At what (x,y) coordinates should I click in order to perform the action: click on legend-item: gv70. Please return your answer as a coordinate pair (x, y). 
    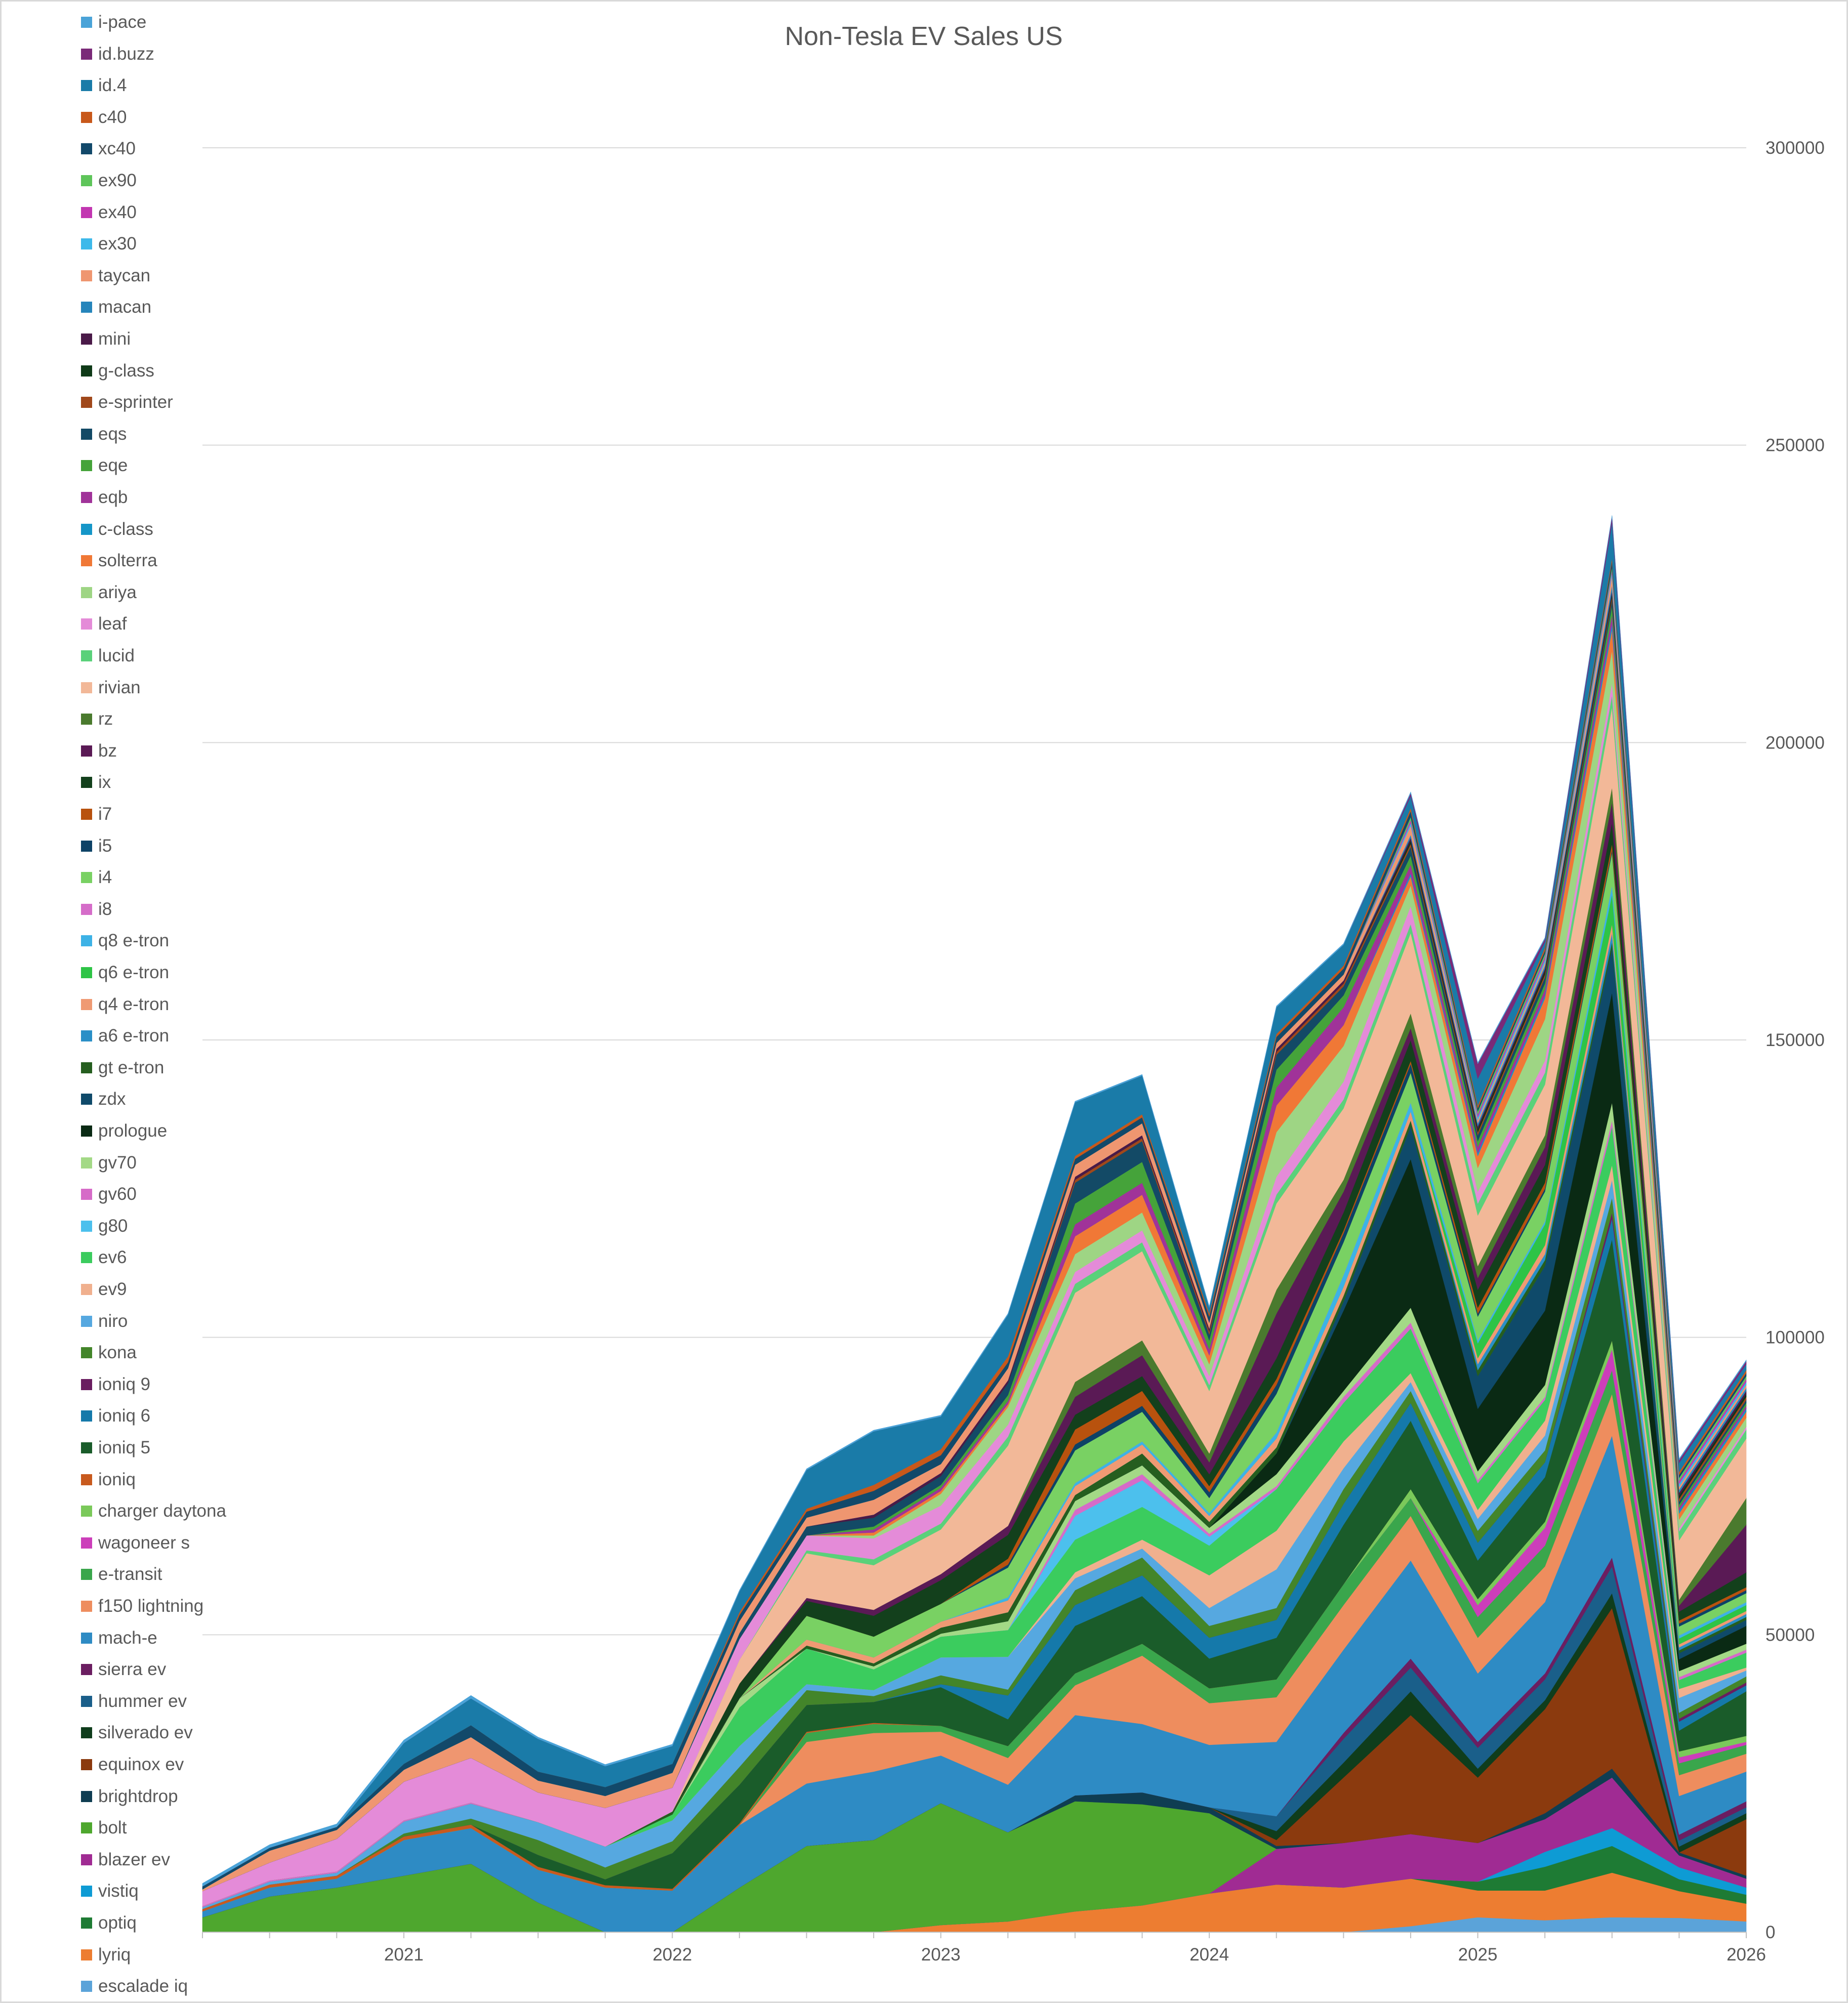
    Looking at the image, I should click on (109, 1163).